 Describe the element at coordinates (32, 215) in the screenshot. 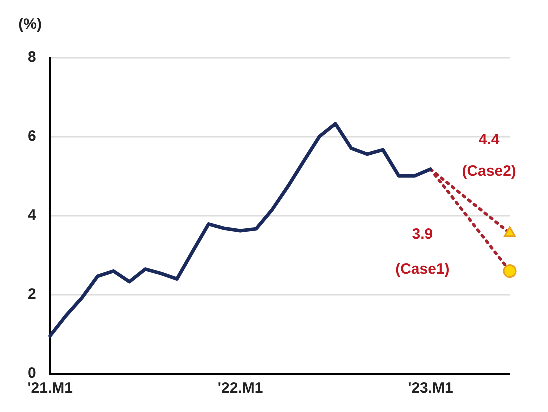

I see `y-tick-label: 4` at that location.